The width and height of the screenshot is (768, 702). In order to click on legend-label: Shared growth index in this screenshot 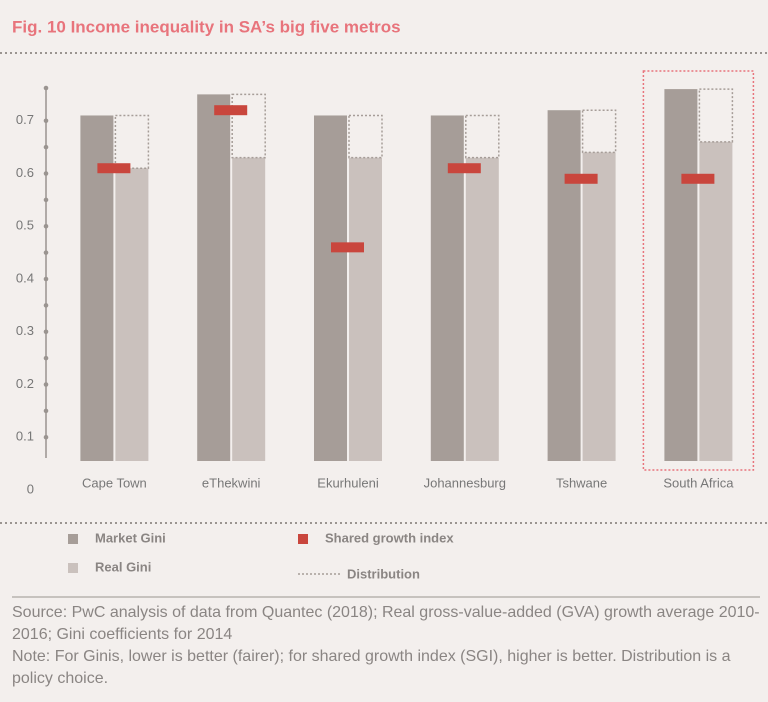, I will do `click(389, 537)`.